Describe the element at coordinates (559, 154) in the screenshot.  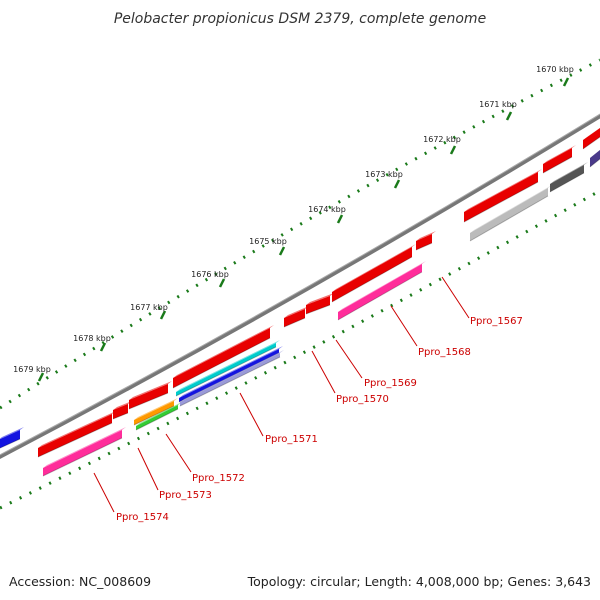
I see `cds-next-1-top` at that location.